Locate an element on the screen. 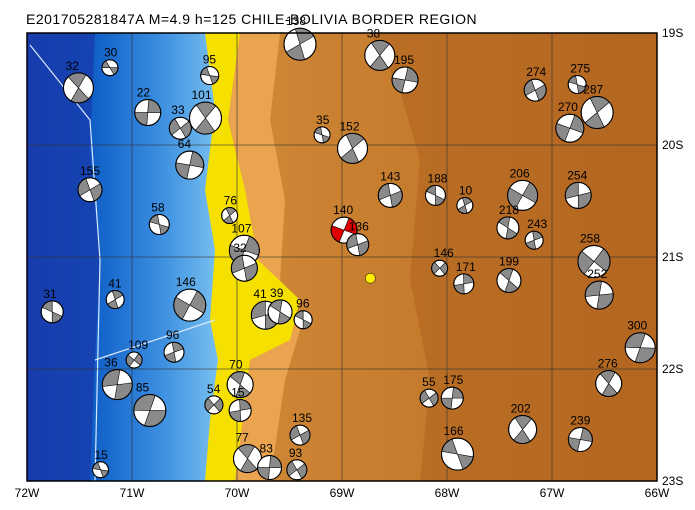 The image size is (695, 510). epicenter is located at coordinates (370, 278).